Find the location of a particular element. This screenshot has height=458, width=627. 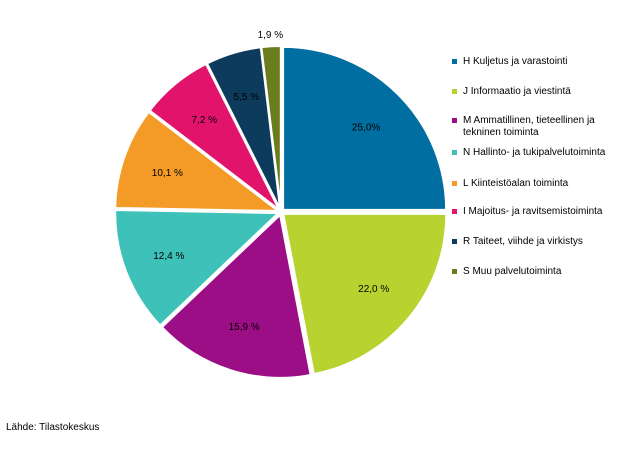

legend-label-5: I Majoitus- ja ravitsemistoiminta is located at coordinates (533, 211).